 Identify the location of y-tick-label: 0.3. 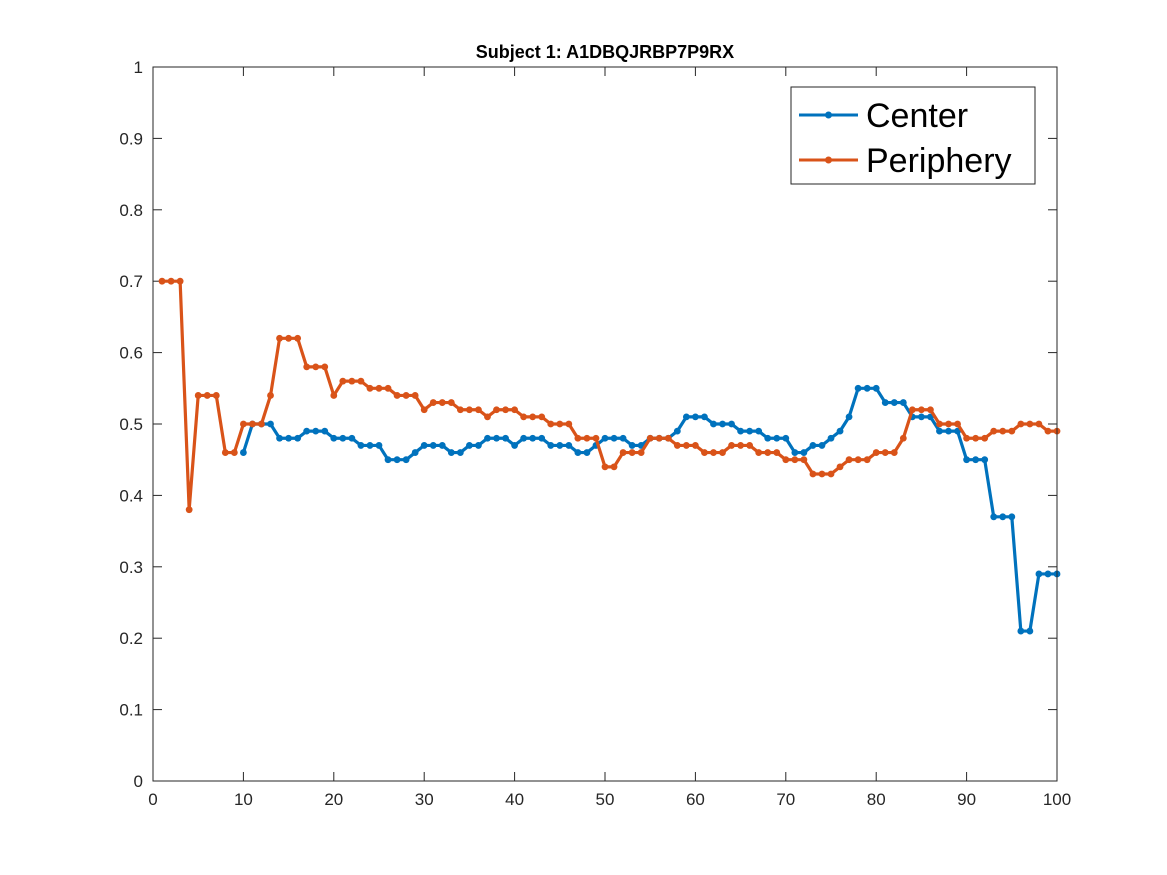
(131, 567).